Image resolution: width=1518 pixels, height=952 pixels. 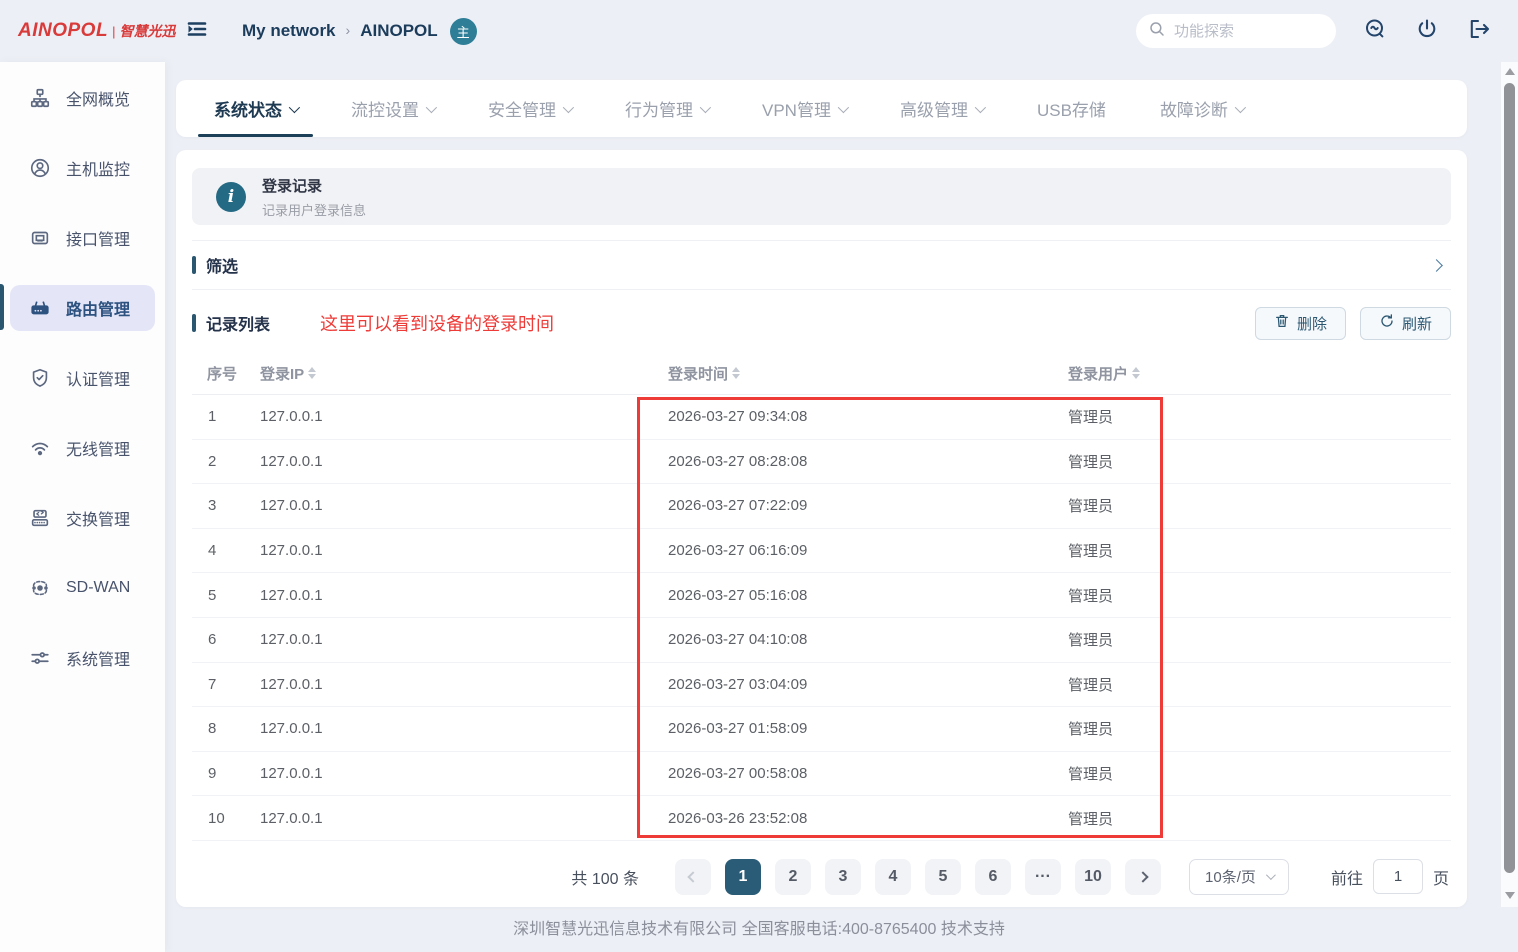 What do you see at coordinates (1259, 373) in the screenshot?
I see `column-header-user: 登录用户` at bounding box center [1259, 373].